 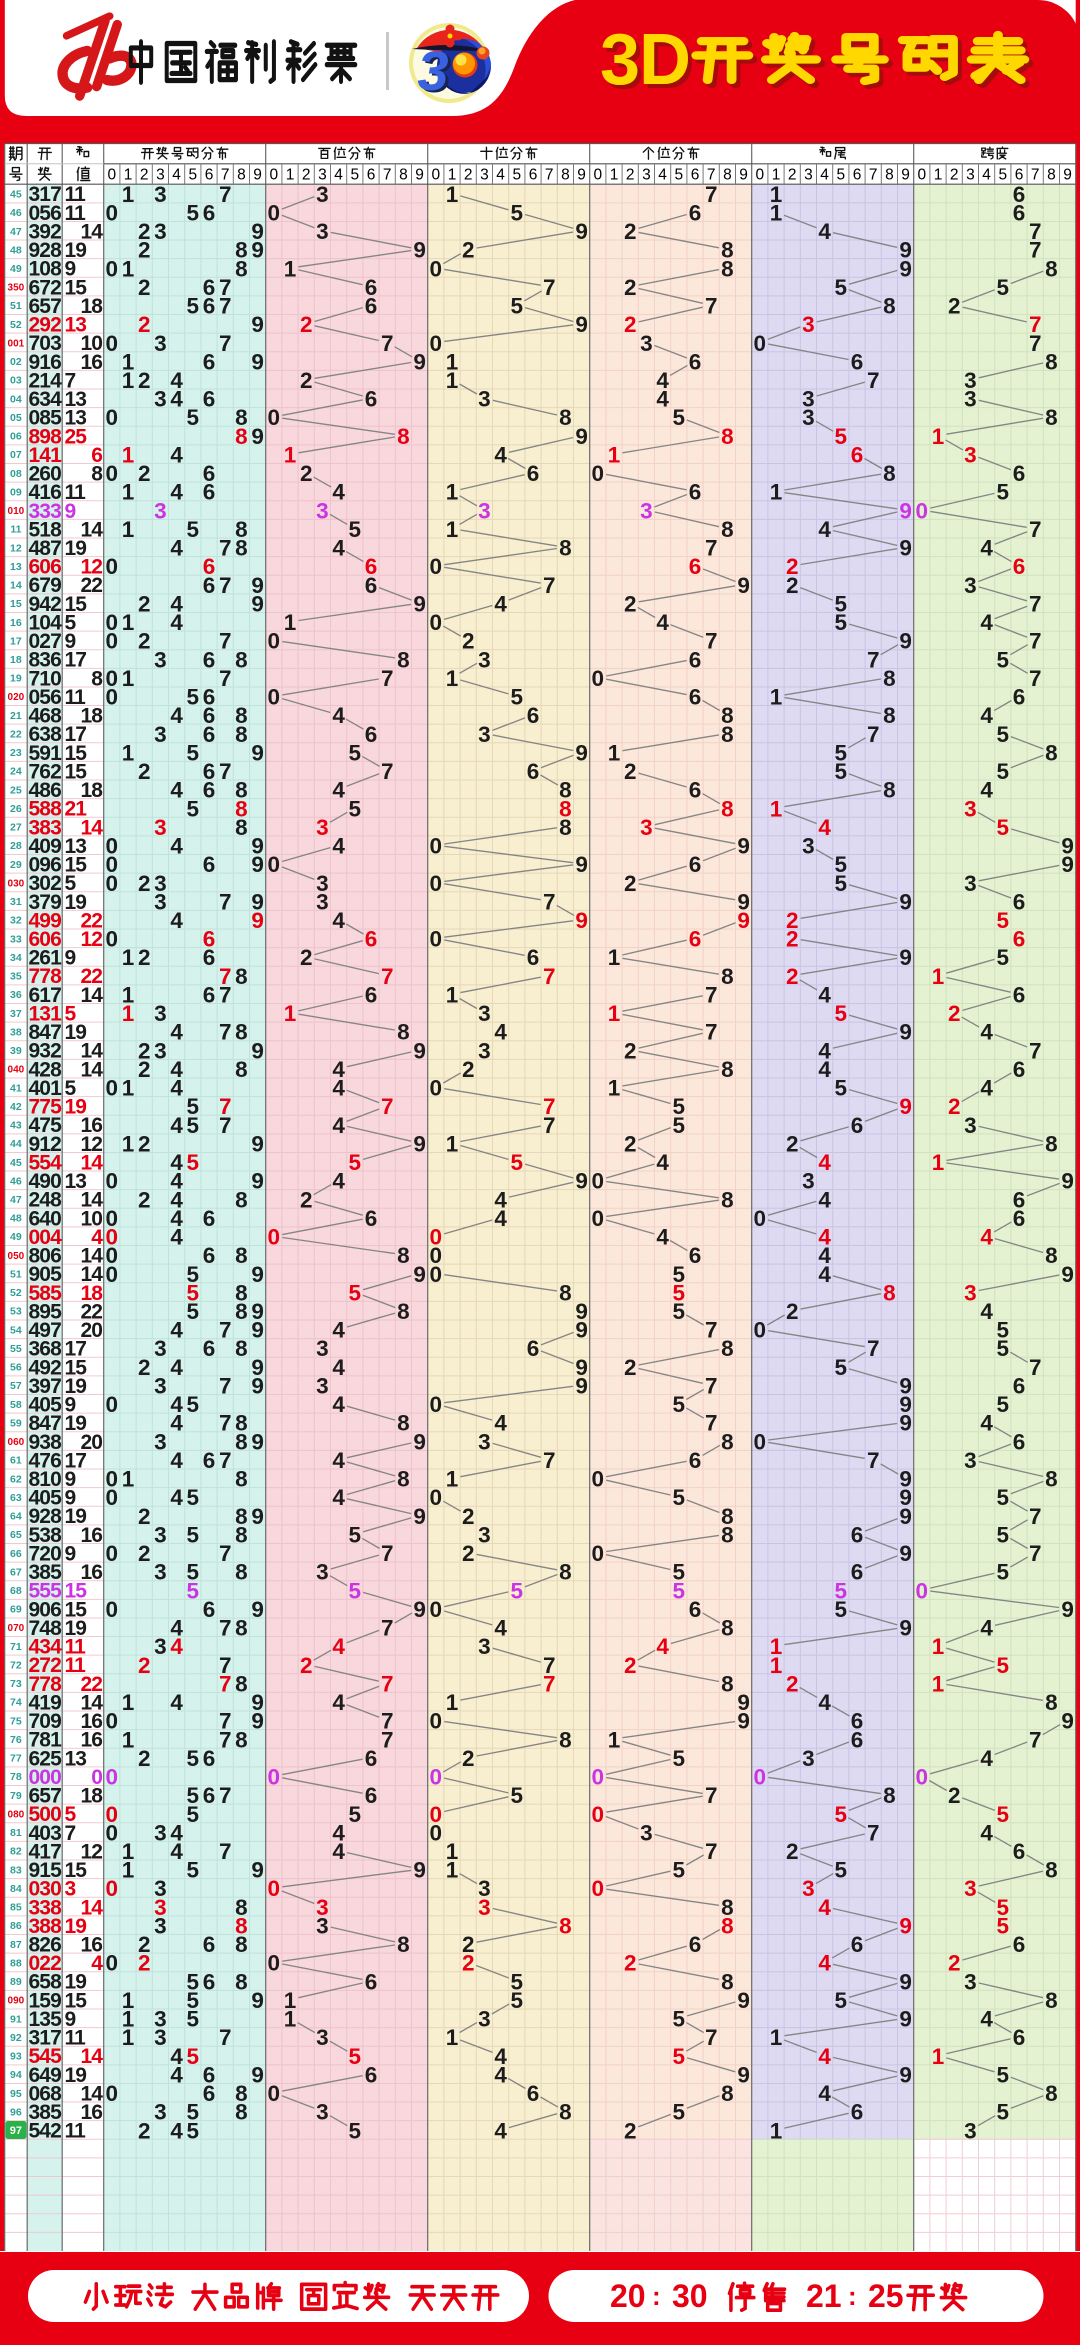 What do you see at coordinates (16, 958) in the screenshot?
I see `svg-text: 34` at bounding box center [16, 958].